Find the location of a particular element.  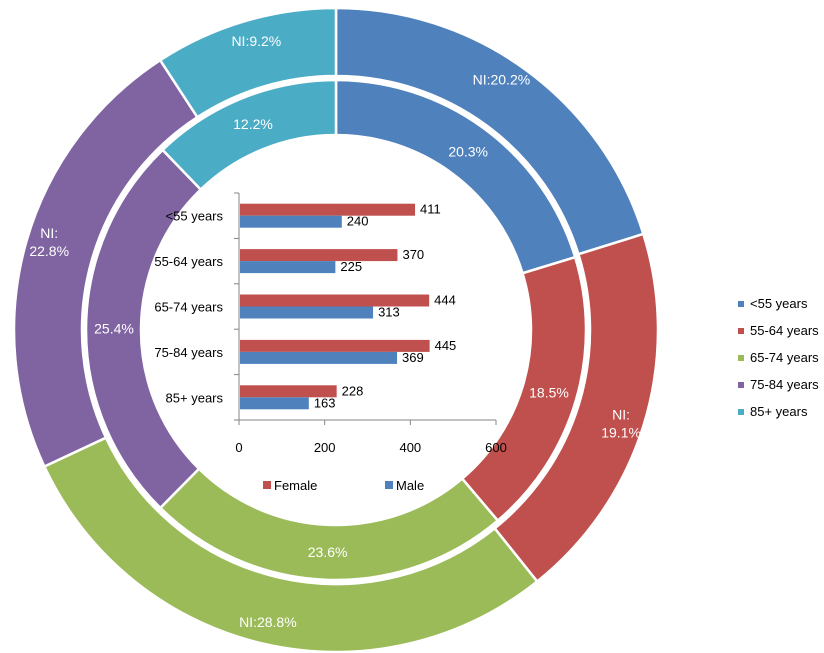

bar-female-85plus-years is located at coordinates (288, 391).